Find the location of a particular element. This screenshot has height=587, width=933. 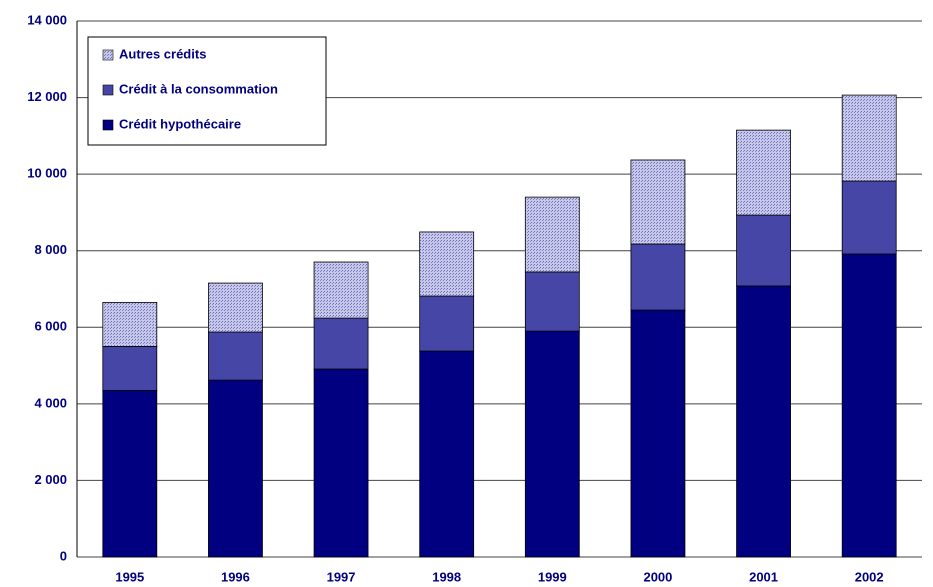

x-tick-label: 1995 is located at coordinates (129, 576).